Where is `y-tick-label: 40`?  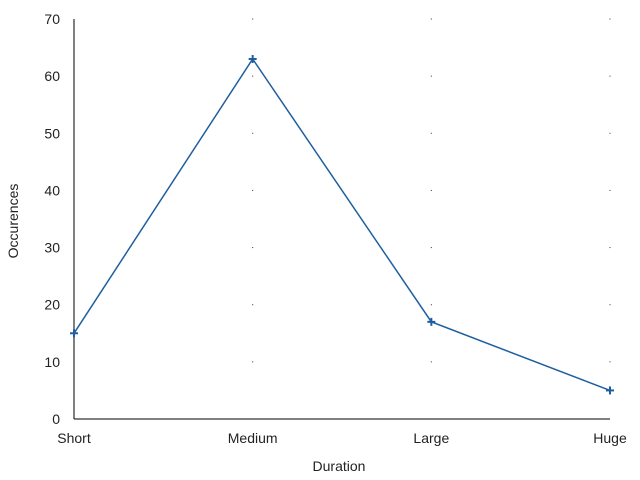 y-tick-label: 40 is located at coordinates (52, 190).